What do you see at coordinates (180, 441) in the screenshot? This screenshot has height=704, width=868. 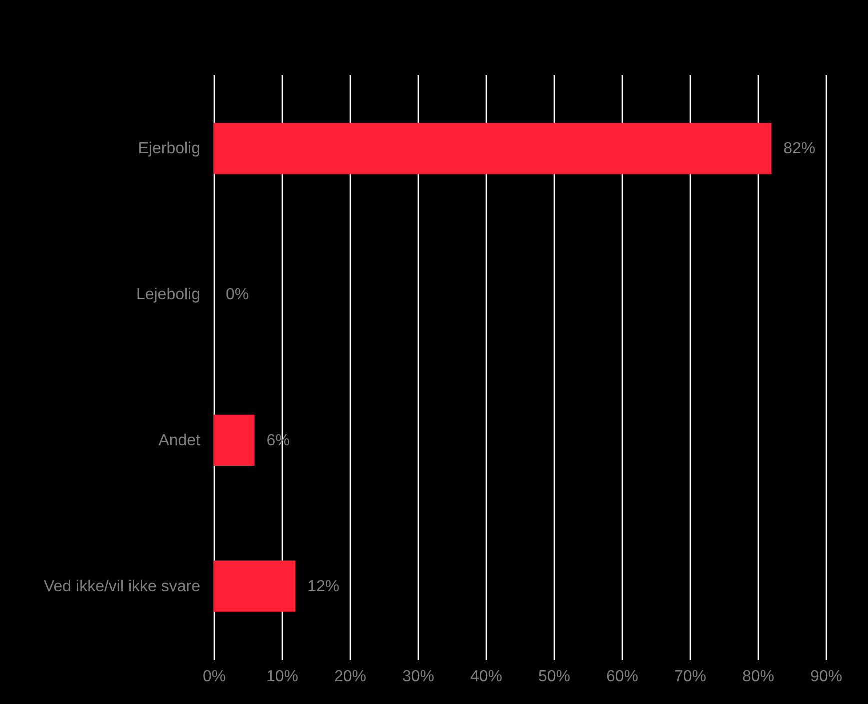 I see `y-tick-label: Andet` at bounding box center [180, 441].